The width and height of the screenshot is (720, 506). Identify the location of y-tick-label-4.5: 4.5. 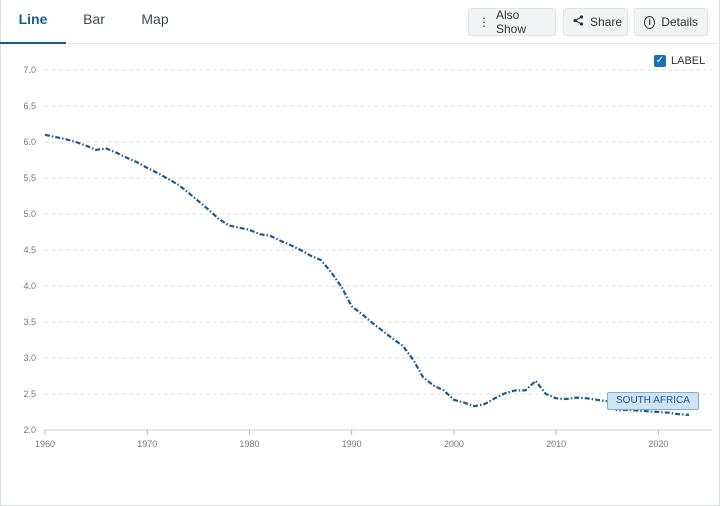
(29, 250).